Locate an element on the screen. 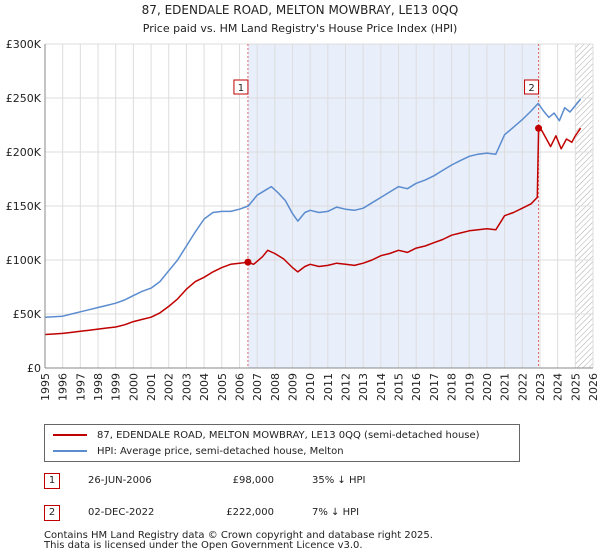 This screenshot has width=600, height=560. sale-date: 26-JUN-2006 is located at coordinates (120, 480).